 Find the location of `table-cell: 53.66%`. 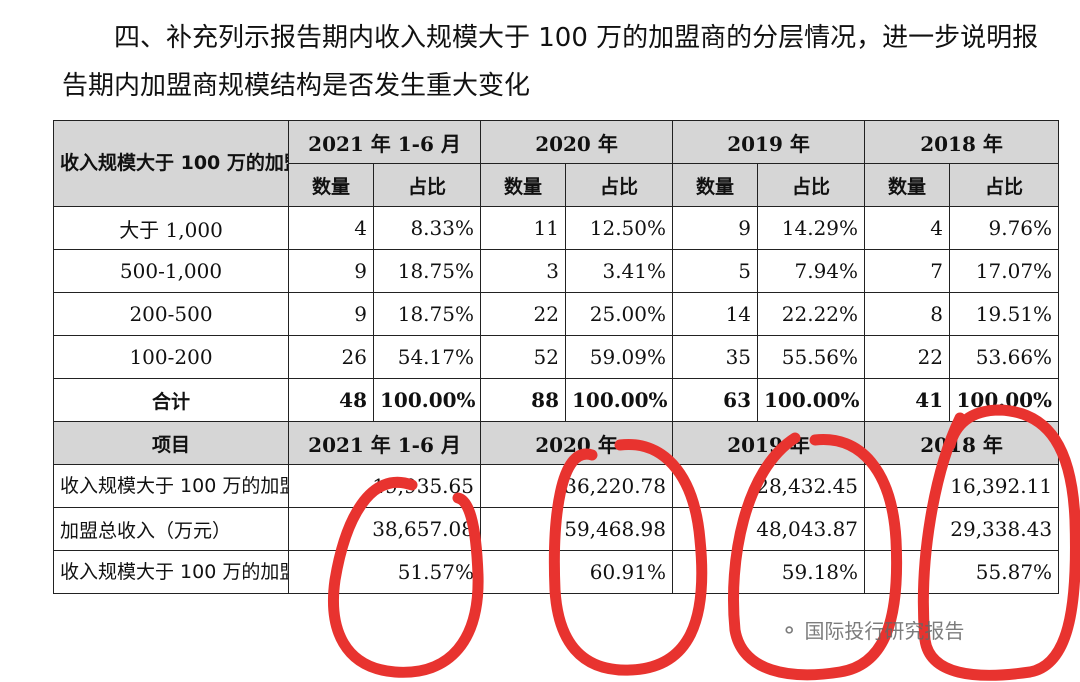

table-cell: 53.66% is located at coordinates (1004, 357).